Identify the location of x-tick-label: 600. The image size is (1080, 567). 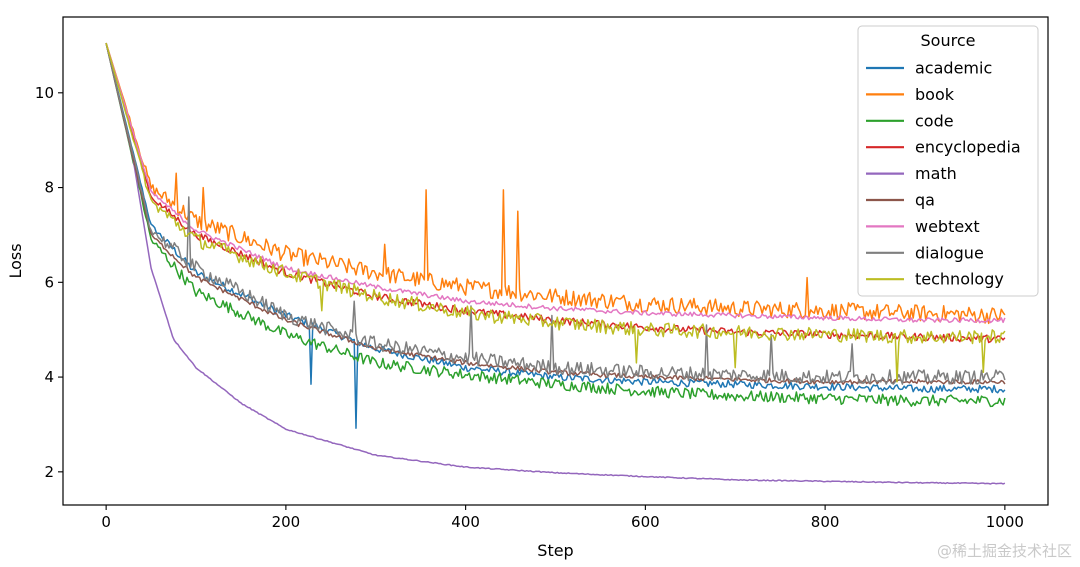
(645, 522).